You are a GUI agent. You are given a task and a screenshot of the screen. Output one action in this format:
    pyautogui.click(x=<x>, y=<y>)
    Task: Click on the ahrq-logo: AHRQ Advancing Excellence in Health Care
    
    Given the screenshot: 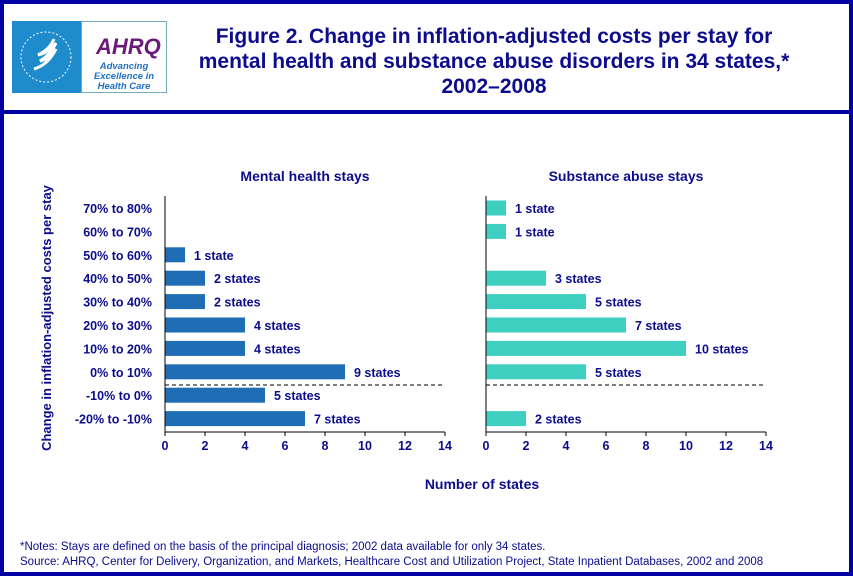 What is the action you would take?
    pyautogui.click(x=124, y=57)
    